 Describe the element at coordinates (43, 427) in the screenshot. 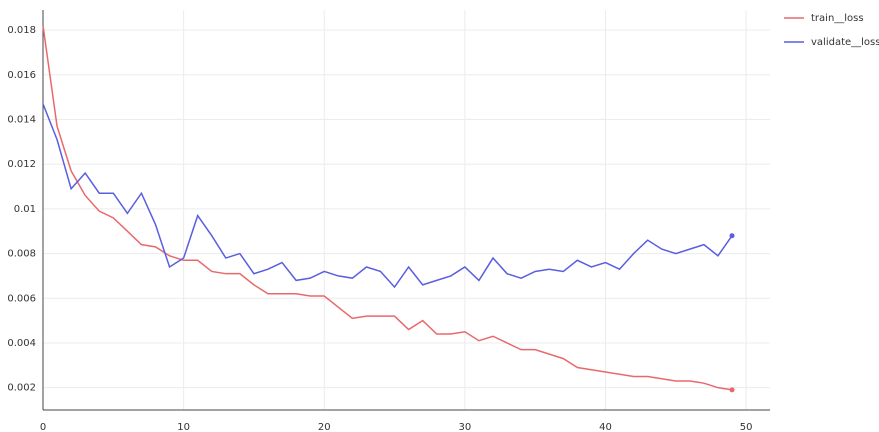

I see `x-tick-label: 0` at that location.